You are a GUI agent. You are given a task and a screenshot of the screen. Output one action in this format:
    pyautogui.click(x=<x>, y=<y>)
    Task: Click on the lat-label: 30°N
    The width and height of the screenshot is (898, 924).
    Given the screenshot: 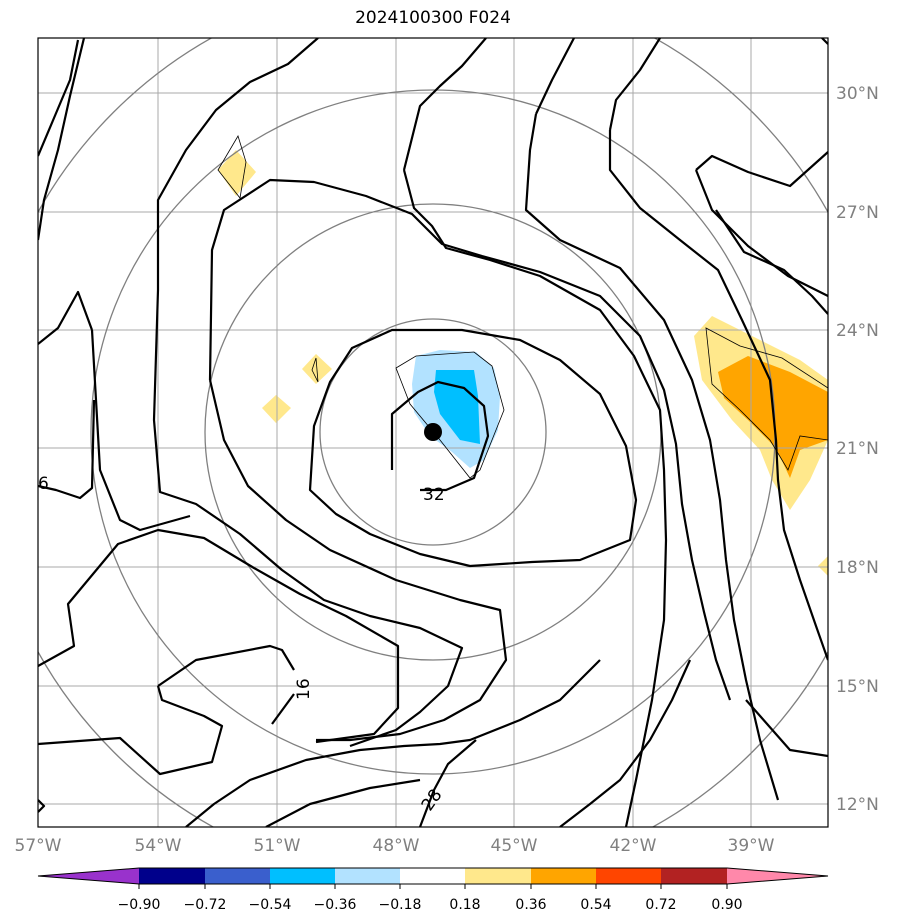 What is the action you would take?
    pyautogui.click(x=857, y=94)
    